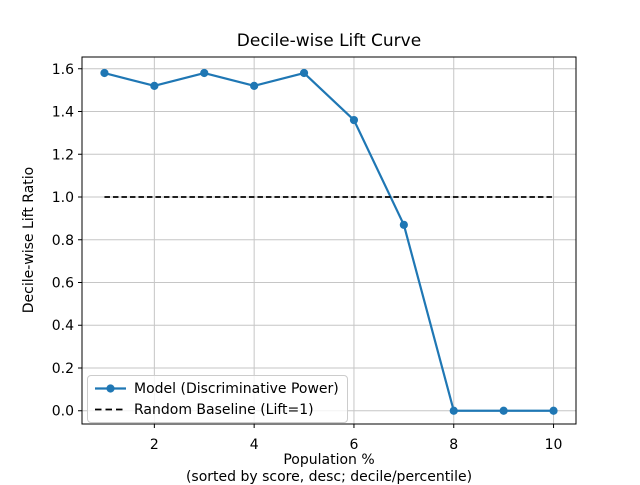 Image resolution: width=640 pixels, height=485 pixels. What do you see at coordinates (110, 388) in the screenshot?
I see `line-marker-sample-icon` at bounding box center [110, 388].